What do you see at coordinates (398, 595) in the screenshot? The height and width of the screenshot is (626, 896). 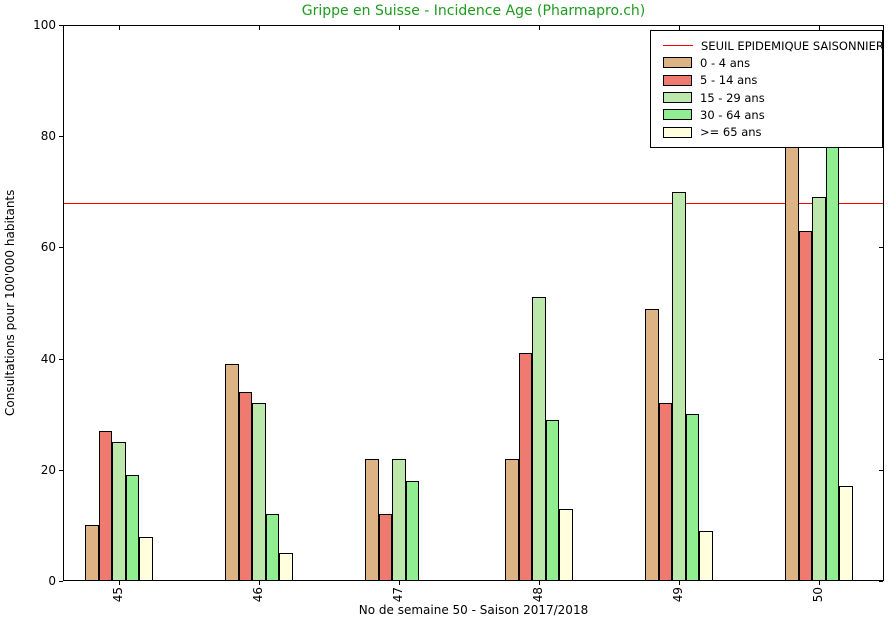 I see `x-tick-label: 47` at bounding box center [398, 595].